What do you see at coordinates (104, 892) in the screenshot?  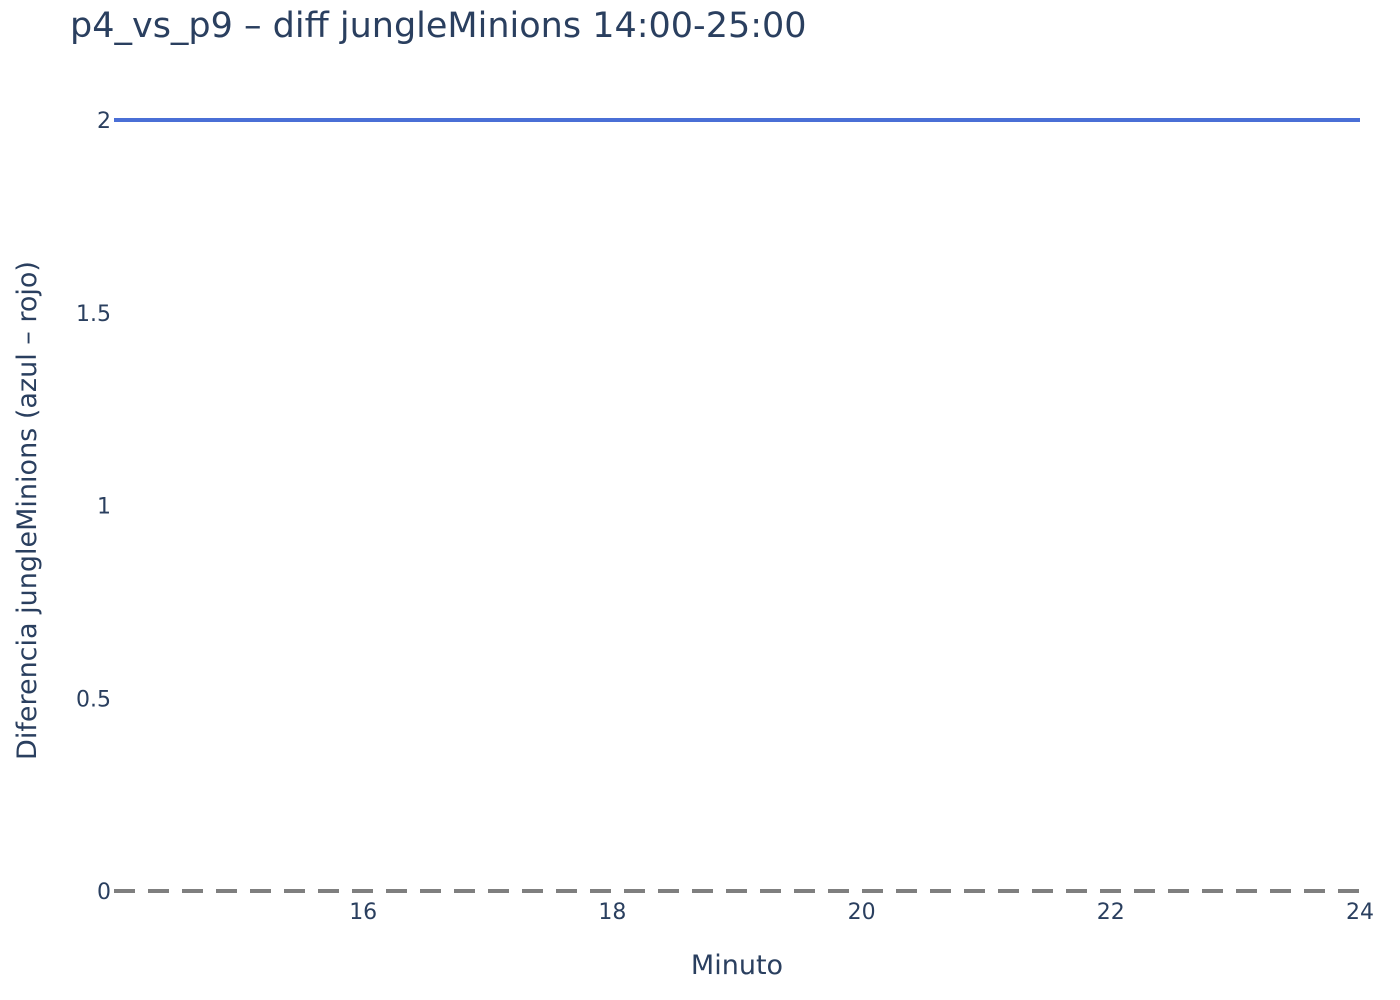 I see `y-tick-label: 0` at bounding box center [104, 892].